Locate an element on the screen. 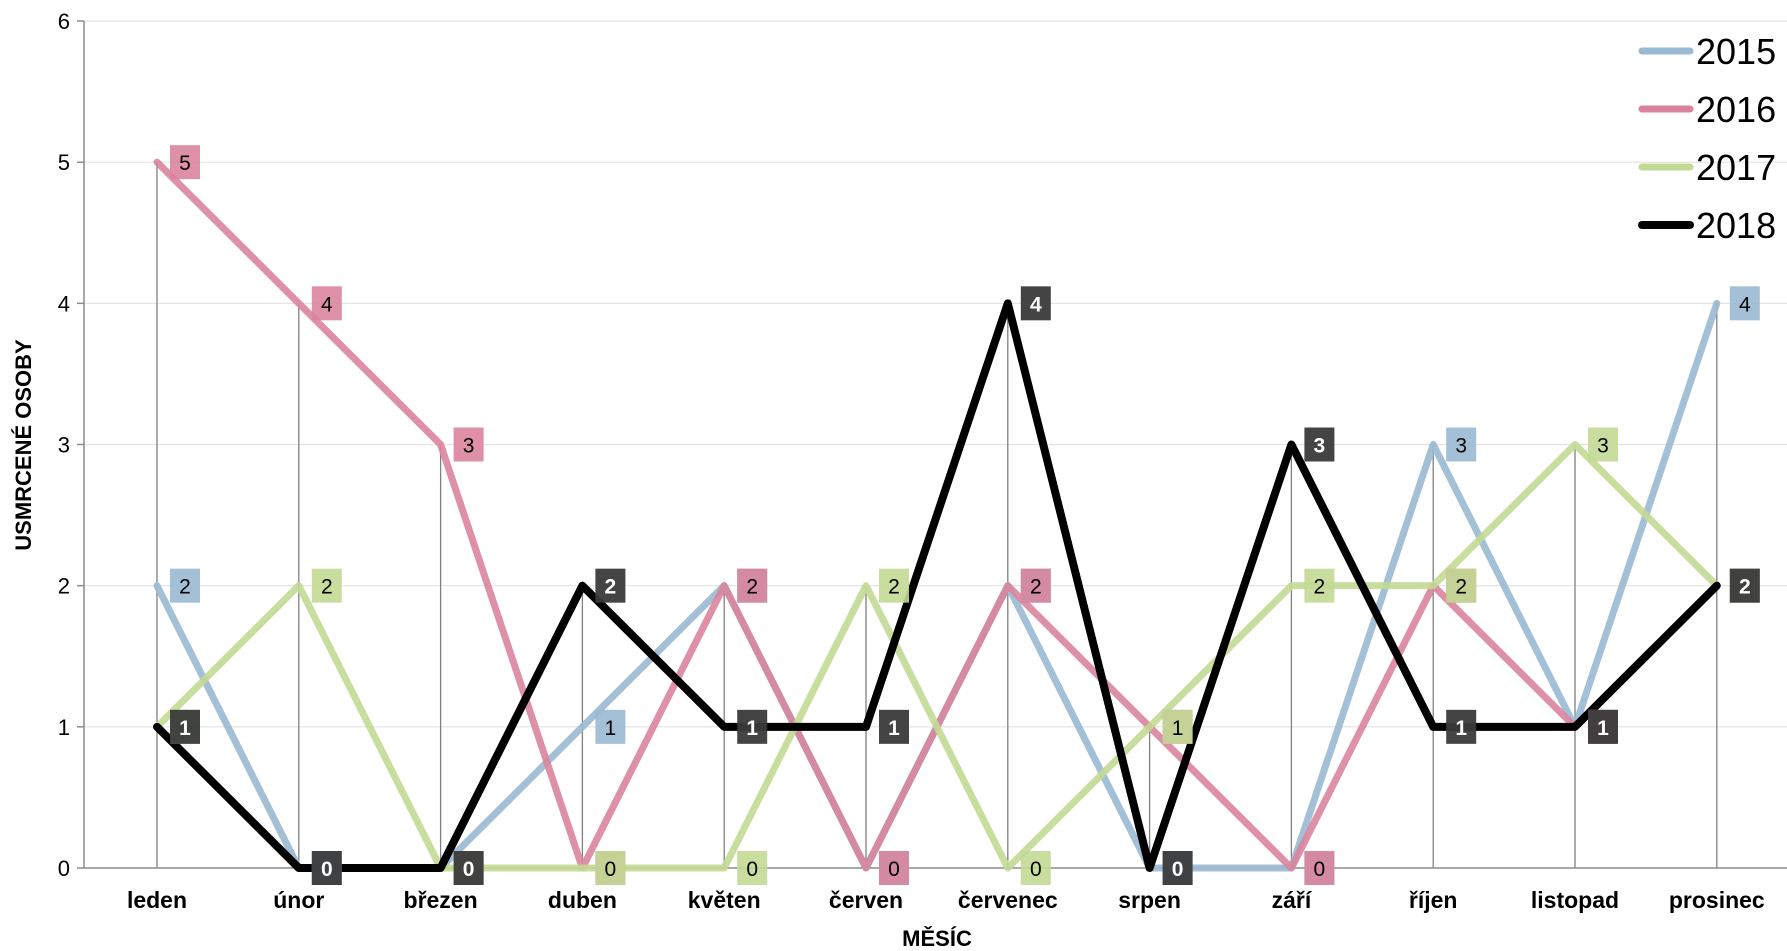  data-label-text: 5 is located at coordinates (185, 163).